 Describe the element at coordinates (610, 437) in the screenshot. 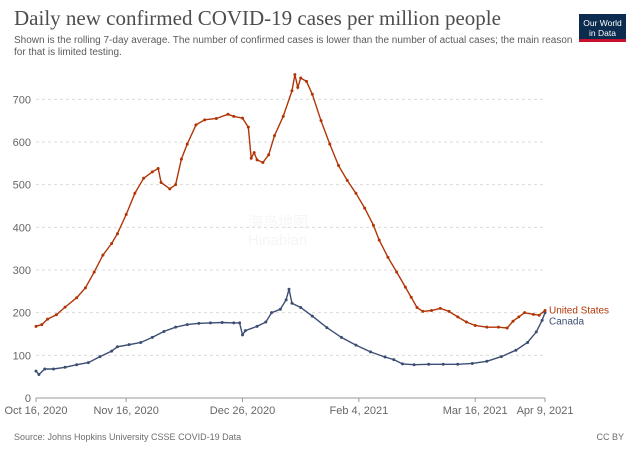

I see `license-link: CC BY` at that location.